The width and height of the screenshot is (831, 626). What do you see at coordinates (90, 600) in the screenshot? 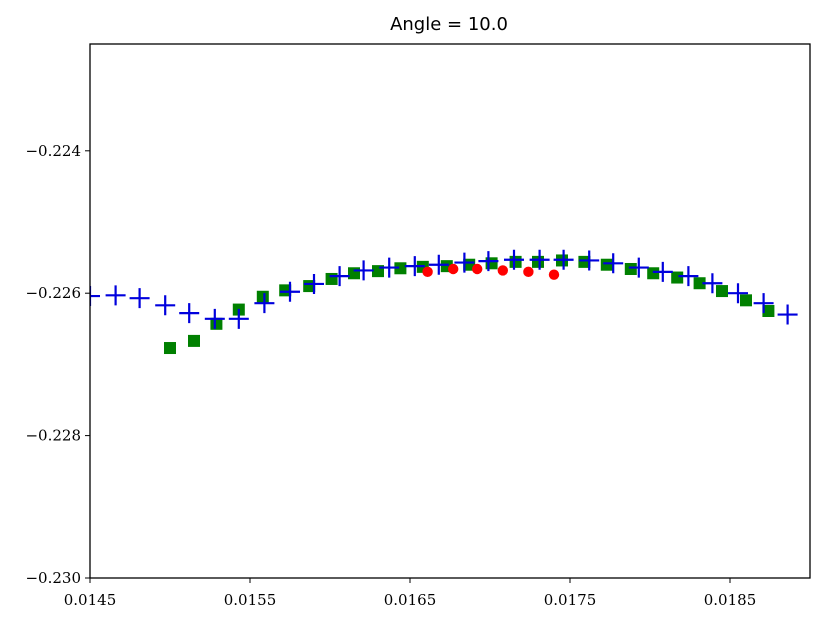
I see `x-tick-label: 0.0145` at bounding box center [90, 600].